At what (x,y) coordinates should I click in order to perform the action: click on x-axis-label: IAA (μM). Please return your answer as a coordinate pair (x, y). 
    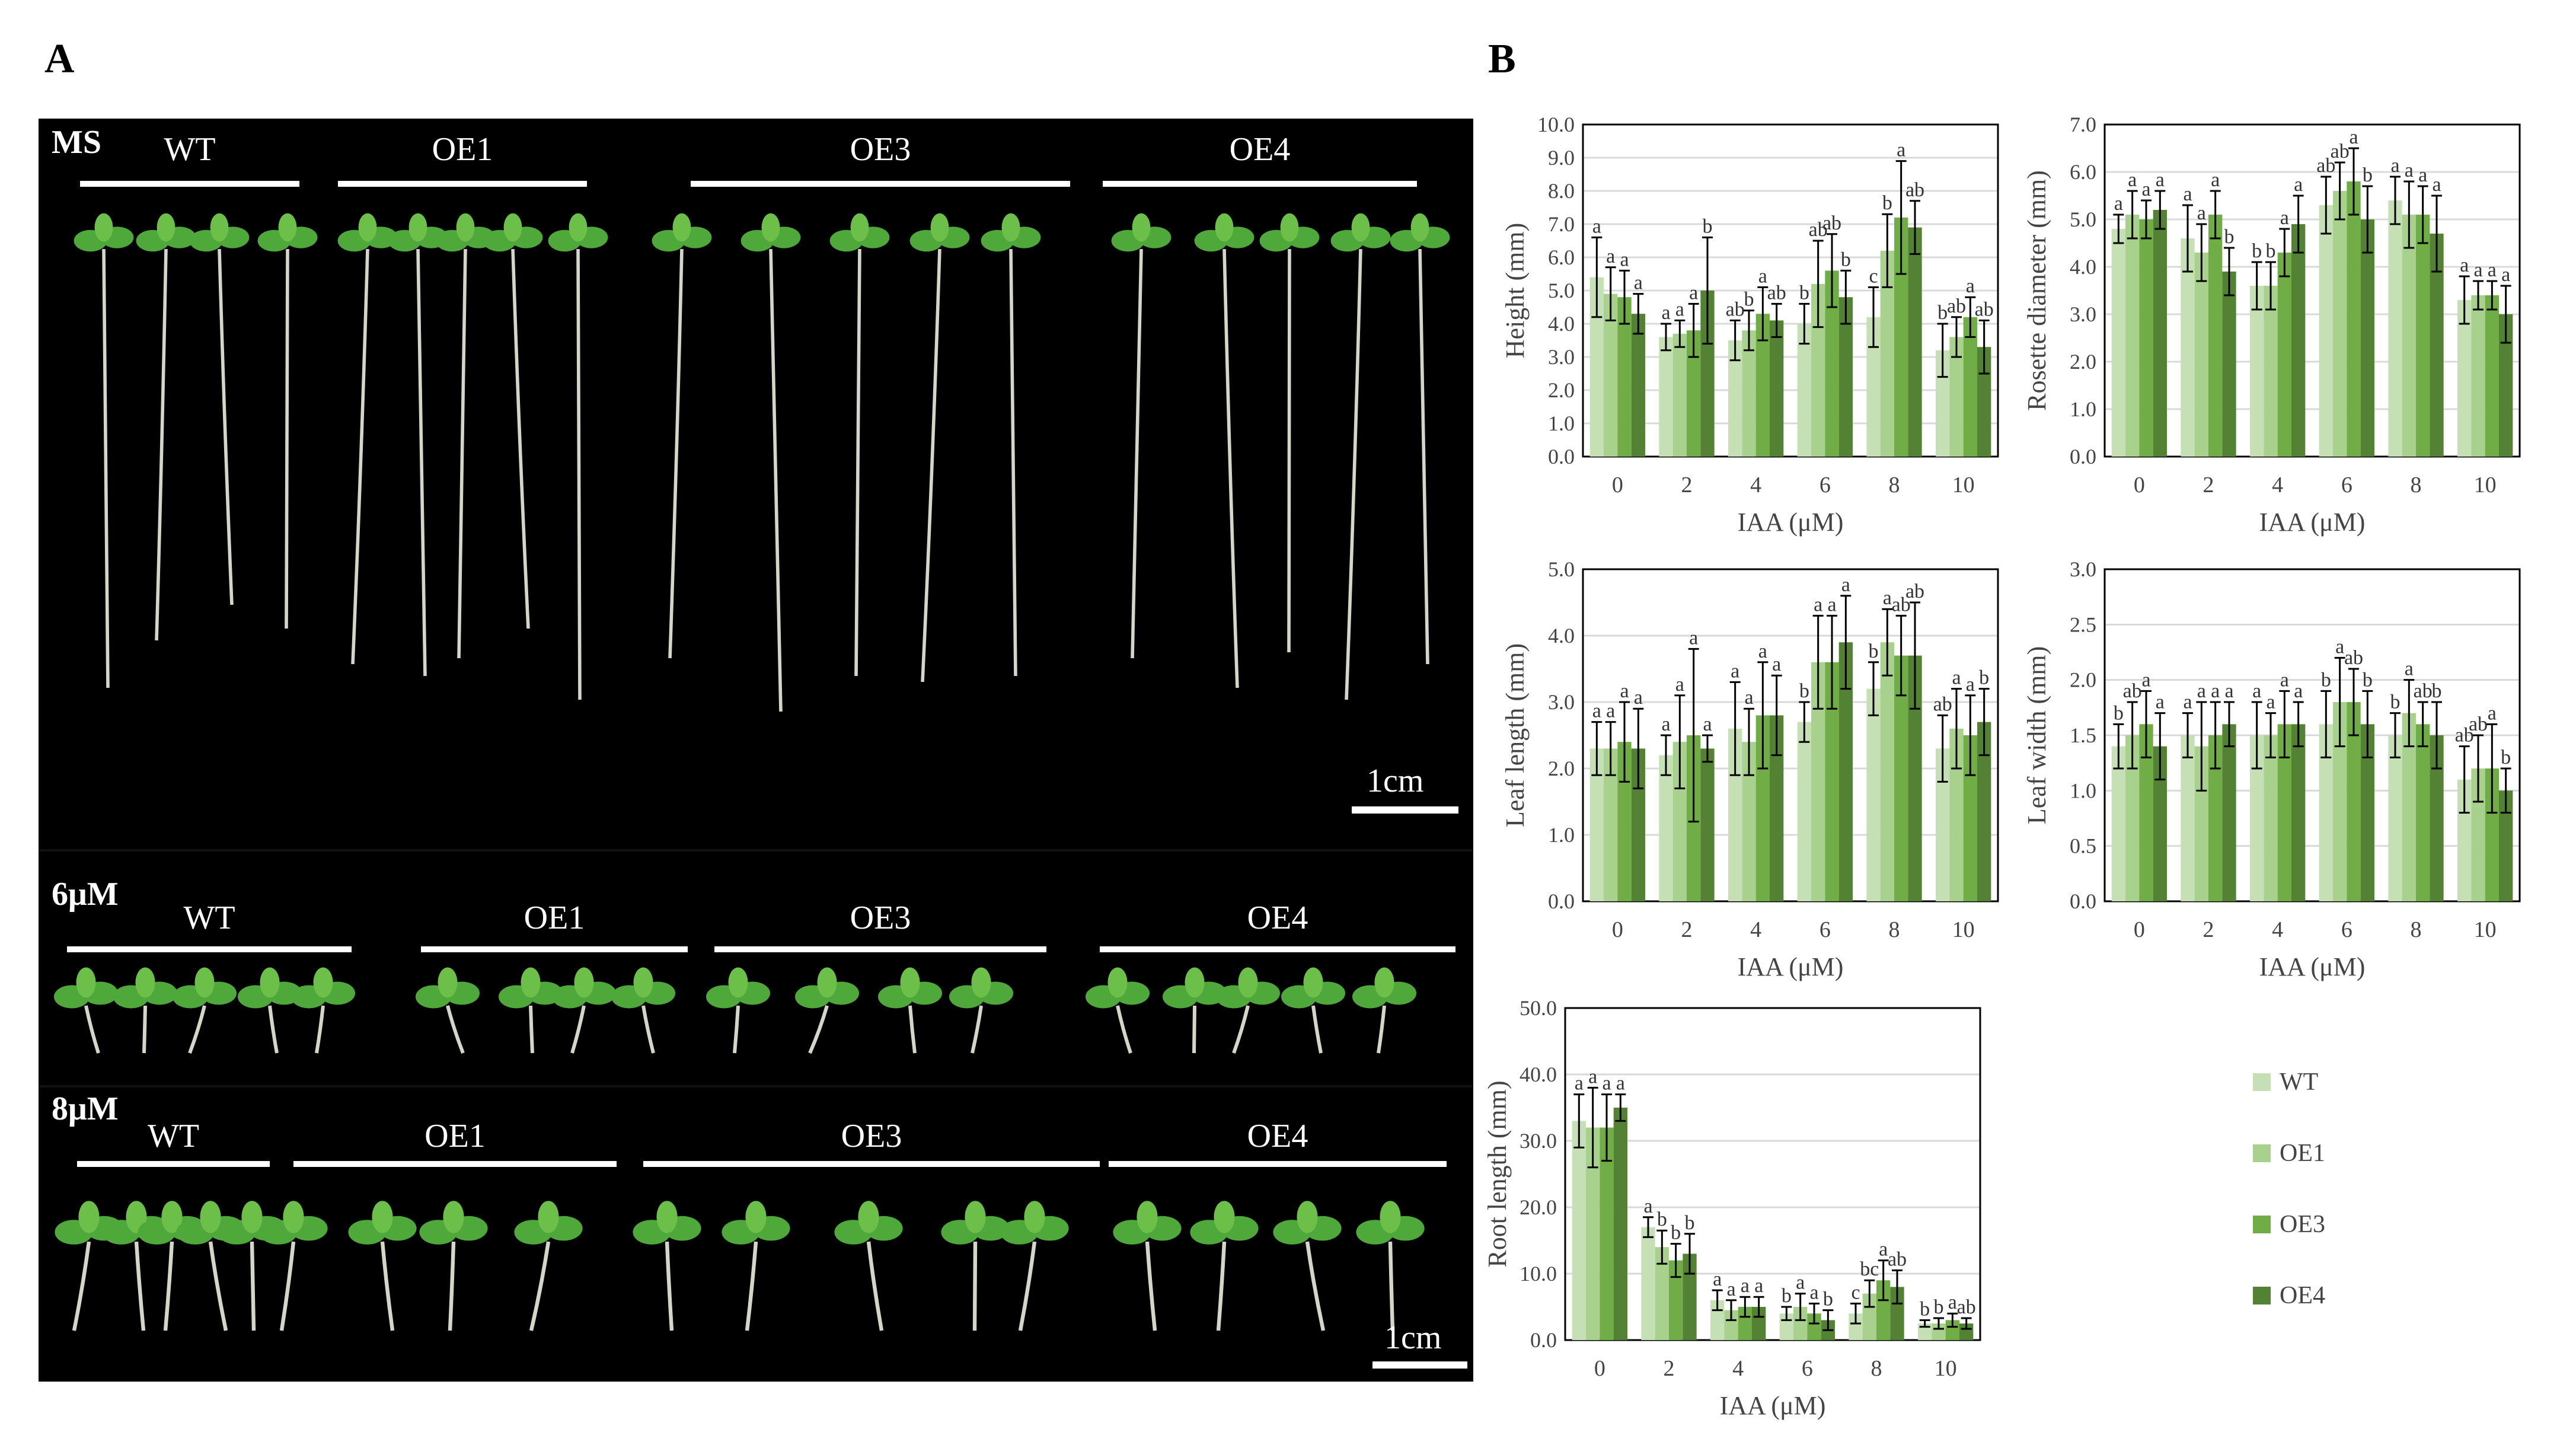
    Looking at the image, I should click on (1791, 967).